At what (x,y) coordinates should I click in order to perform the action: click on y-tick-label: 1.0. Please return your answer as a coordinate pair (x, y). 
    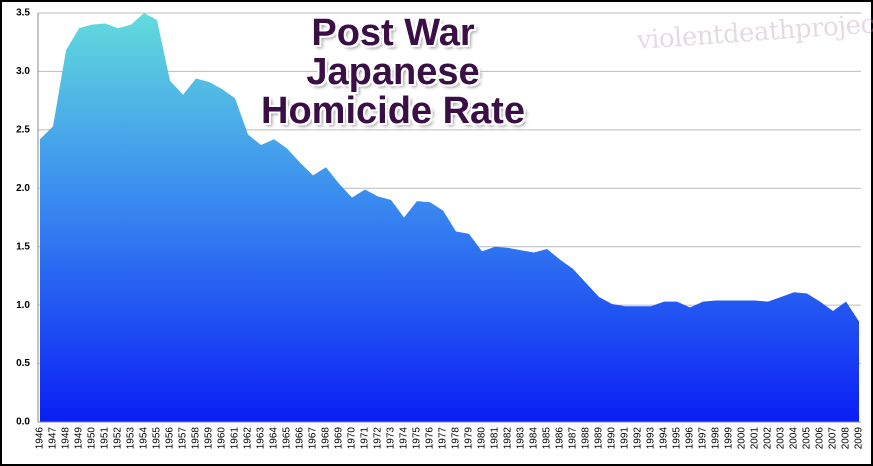
    Looking at the image, I should click on (23, 305).